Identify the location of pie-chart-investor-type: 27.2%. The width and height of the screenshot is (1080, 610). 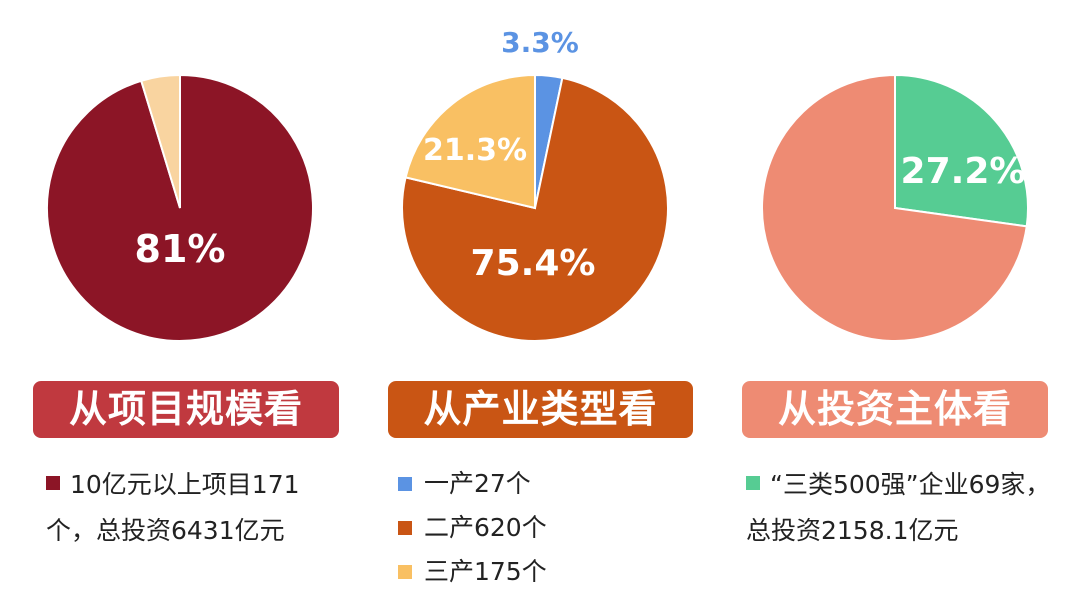
(895, 207).